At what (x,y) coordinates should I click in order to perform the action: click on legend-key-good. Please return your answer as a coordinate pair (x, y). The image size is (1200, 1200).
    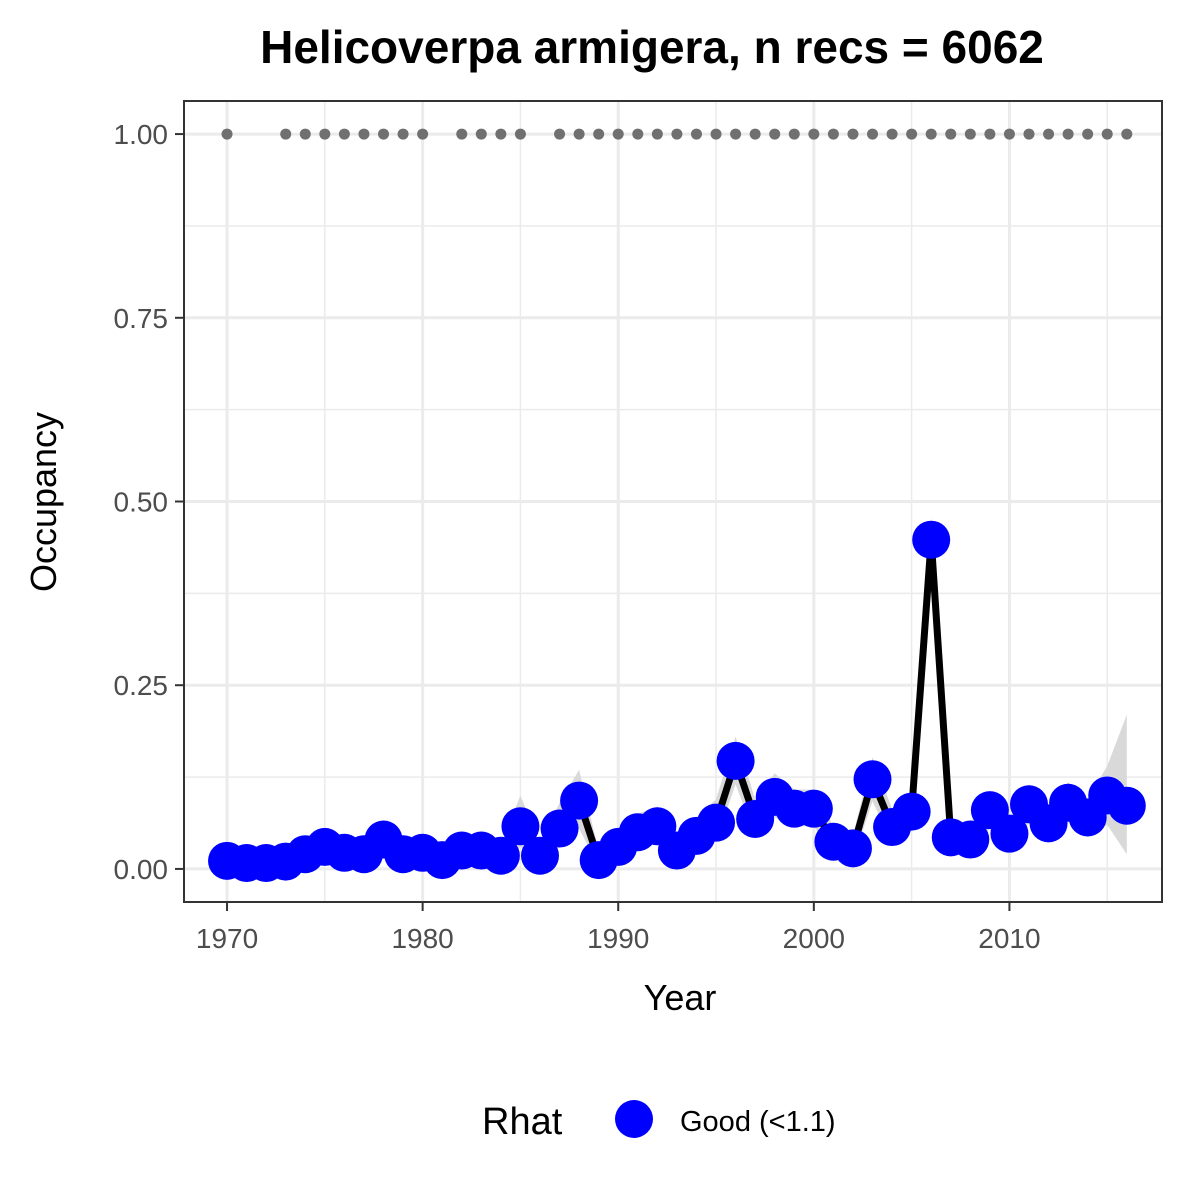
    Looking at the image, I should click on (634, 1119).